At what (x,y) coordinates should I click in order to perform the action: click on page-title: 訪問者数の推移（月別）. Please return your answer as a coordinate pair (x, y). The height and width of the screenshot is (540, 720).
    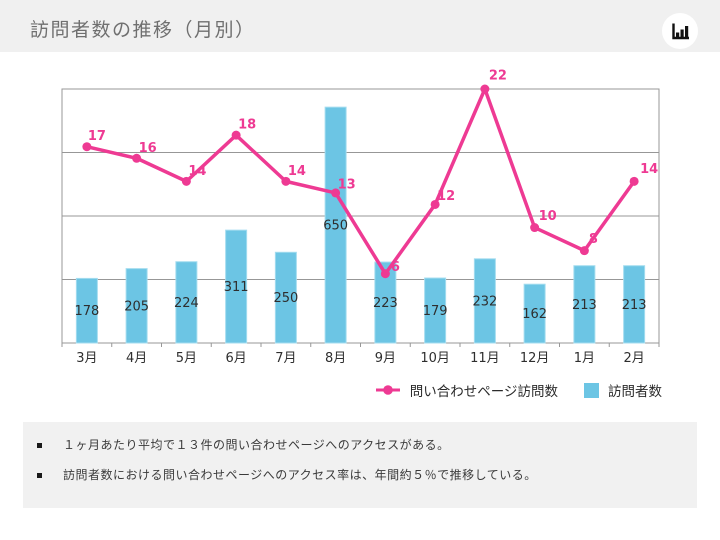
    Looking at the image, I should click on (143, 30).